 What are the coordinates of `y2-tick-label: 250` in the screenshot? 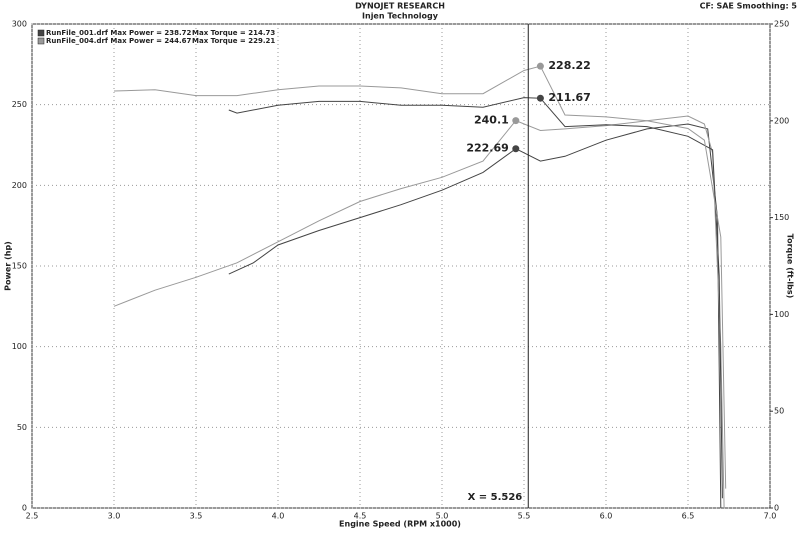 It's located at (781, 24).